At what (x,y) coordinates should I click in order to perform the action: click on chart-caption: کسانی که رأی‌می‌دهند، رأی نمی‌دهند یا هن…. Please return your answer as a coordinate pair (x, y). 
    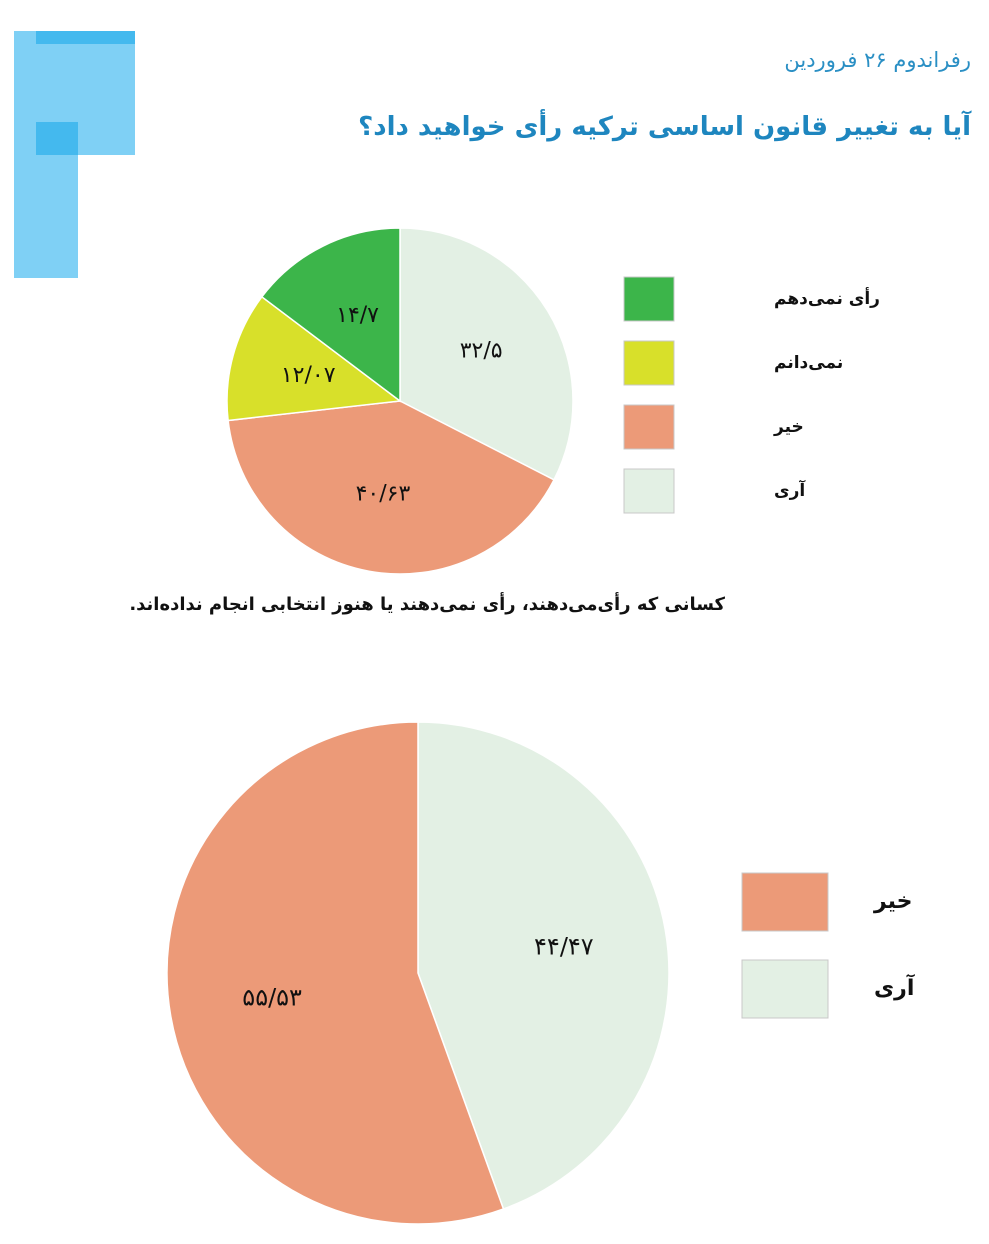
    Looking at the image, I should click on (427, 604).